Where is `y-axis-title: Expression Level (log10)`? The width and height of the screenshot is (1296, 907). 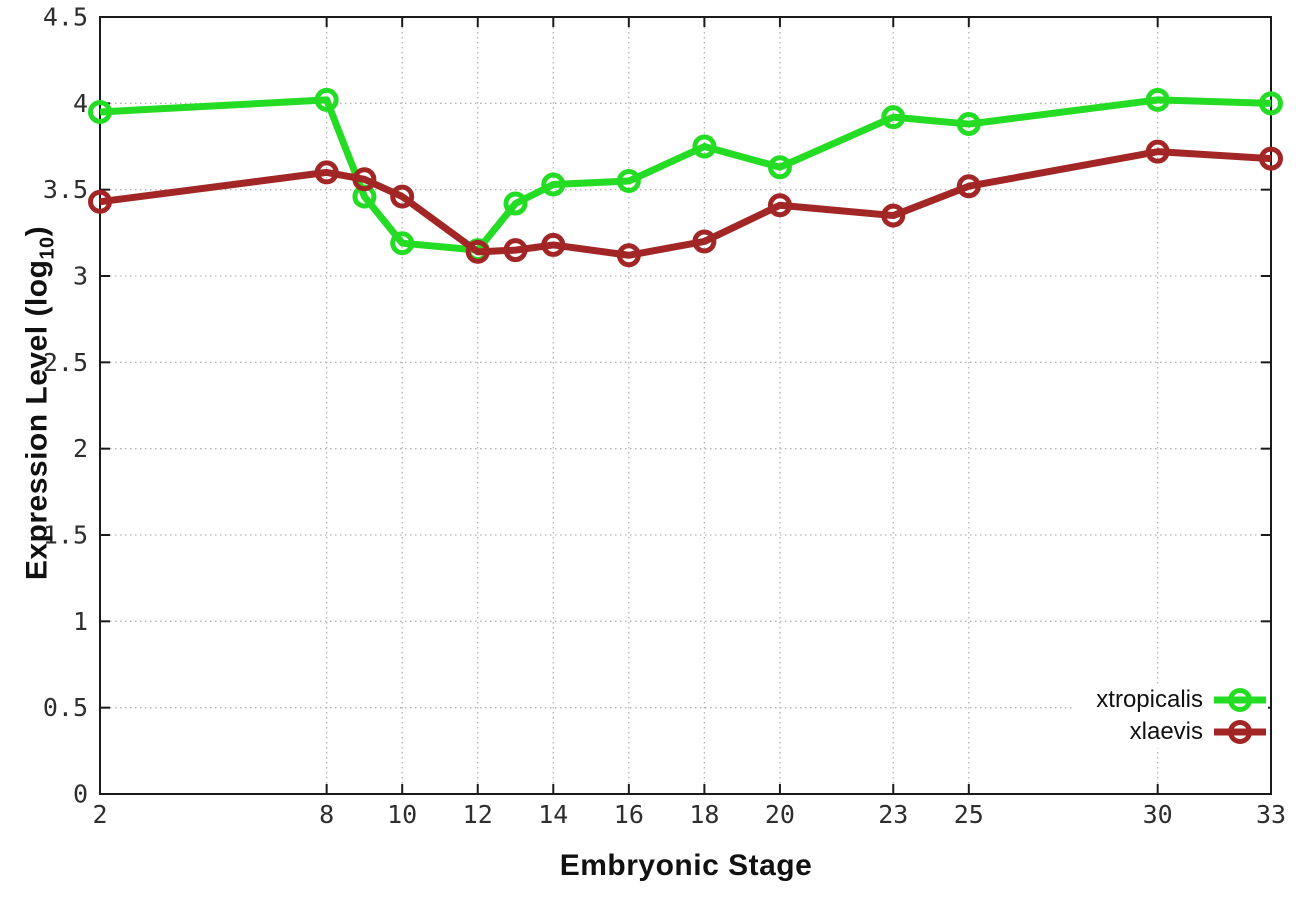 y-axis-title: Expression Level (log10) is located at coordinates (40, 403).